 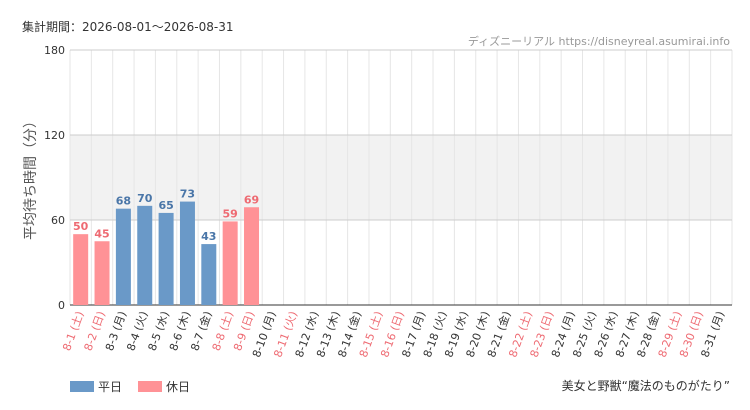 What do you see at coordinates (81, 226) in the screenshot?
I see `data-label: 50` at bounding box center [81, 226].